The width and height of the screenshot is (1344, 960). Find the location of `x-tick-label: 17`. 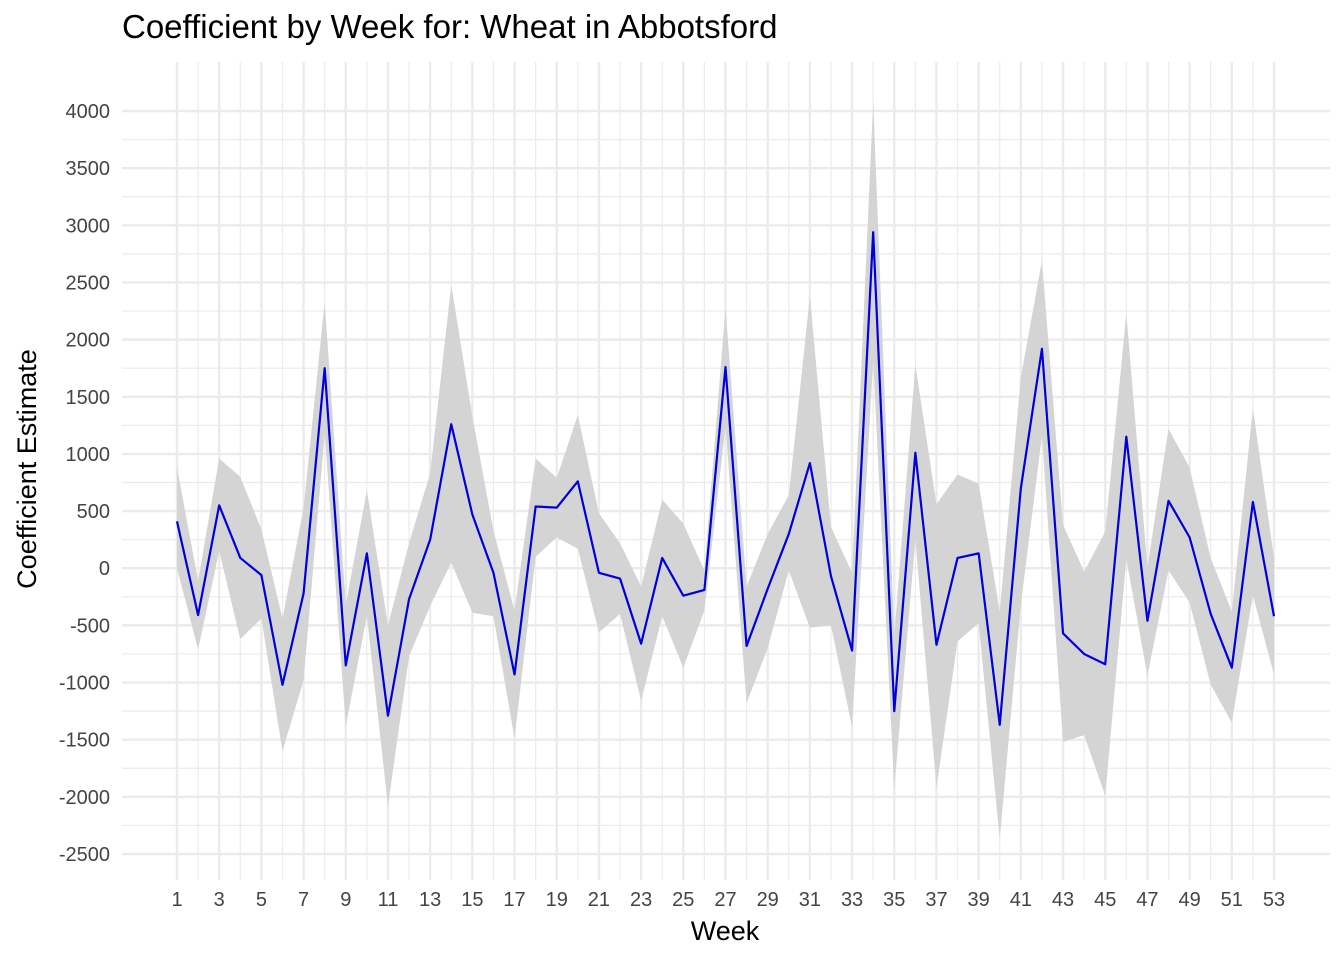

x-tick-label: 17 is located at coordinates (514, 900).